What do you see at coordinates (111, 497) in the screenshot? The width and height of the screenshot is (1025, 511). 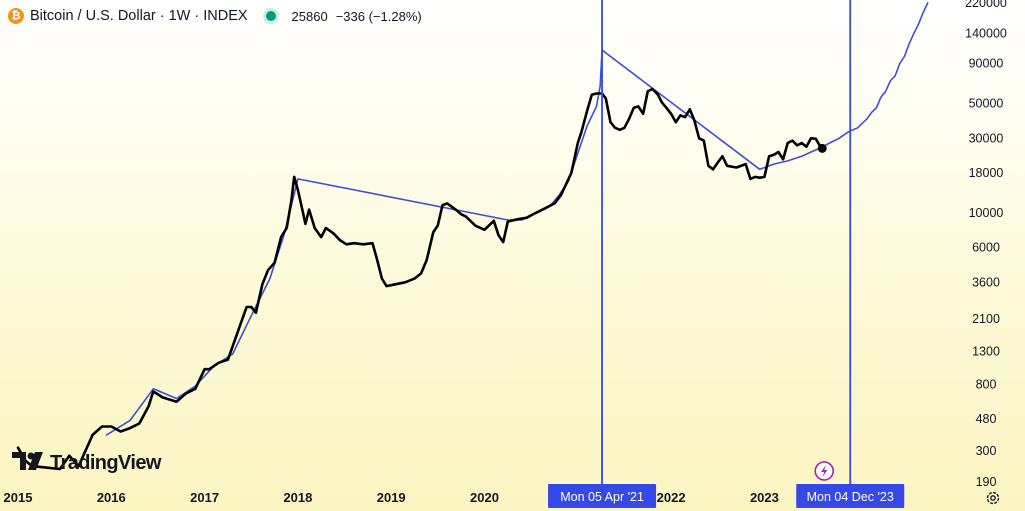 I see `x-tick-label: 2016` at bounding box center [111, 497].